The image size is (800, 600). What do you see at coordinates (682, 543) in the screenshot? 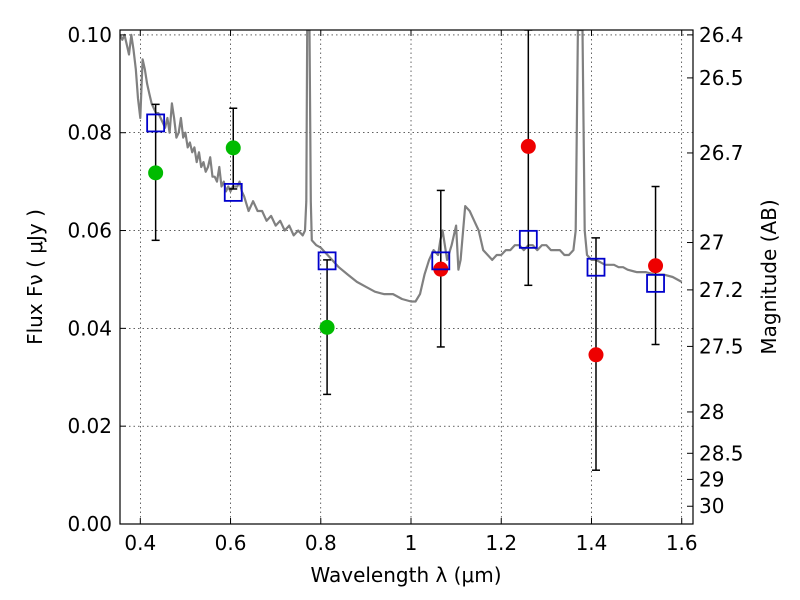
I see `x-tick-label: 1.6` at bounding box center [682, 543].